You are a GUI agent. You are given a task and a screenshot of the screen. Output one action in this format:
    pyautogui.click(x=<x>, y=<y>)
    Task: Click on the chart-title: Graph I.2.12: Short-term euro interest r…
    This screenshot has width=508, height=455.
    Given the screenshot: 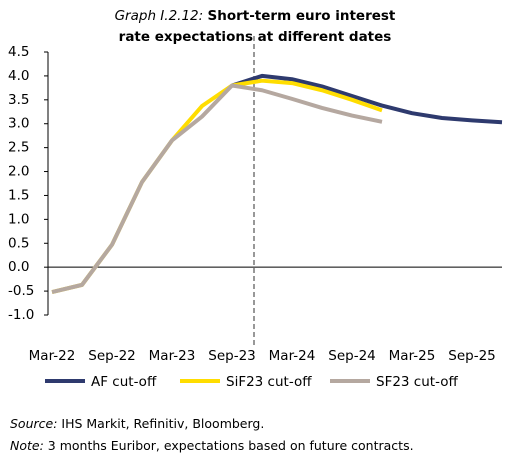 What is the action you would take?
    pyautogui.click(x=255, y=27)
    